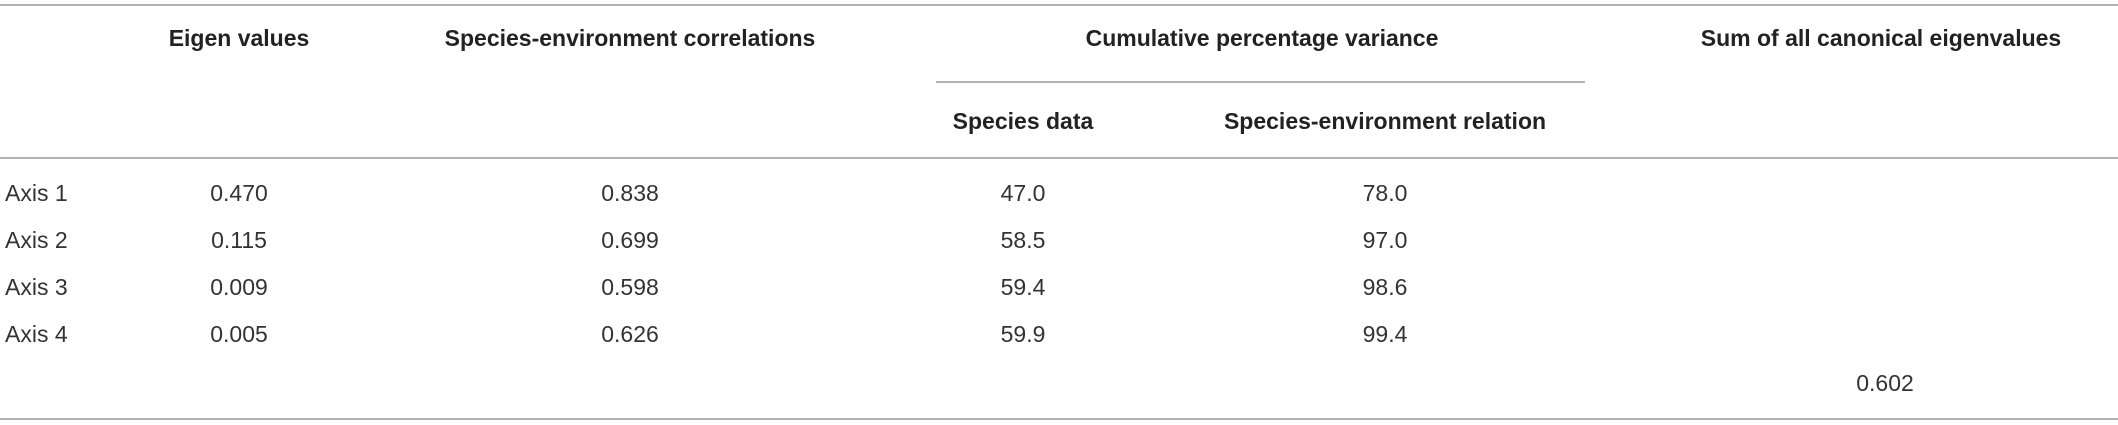  I want to click on row-label: Axis 2, so click(36, 240).